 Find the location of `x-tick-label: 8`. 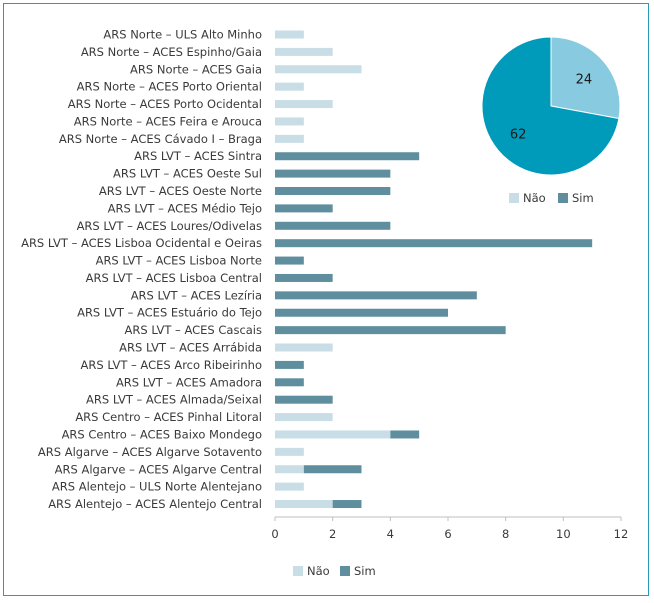

x-tick-label: 8 is located at coordinates (505, 534).